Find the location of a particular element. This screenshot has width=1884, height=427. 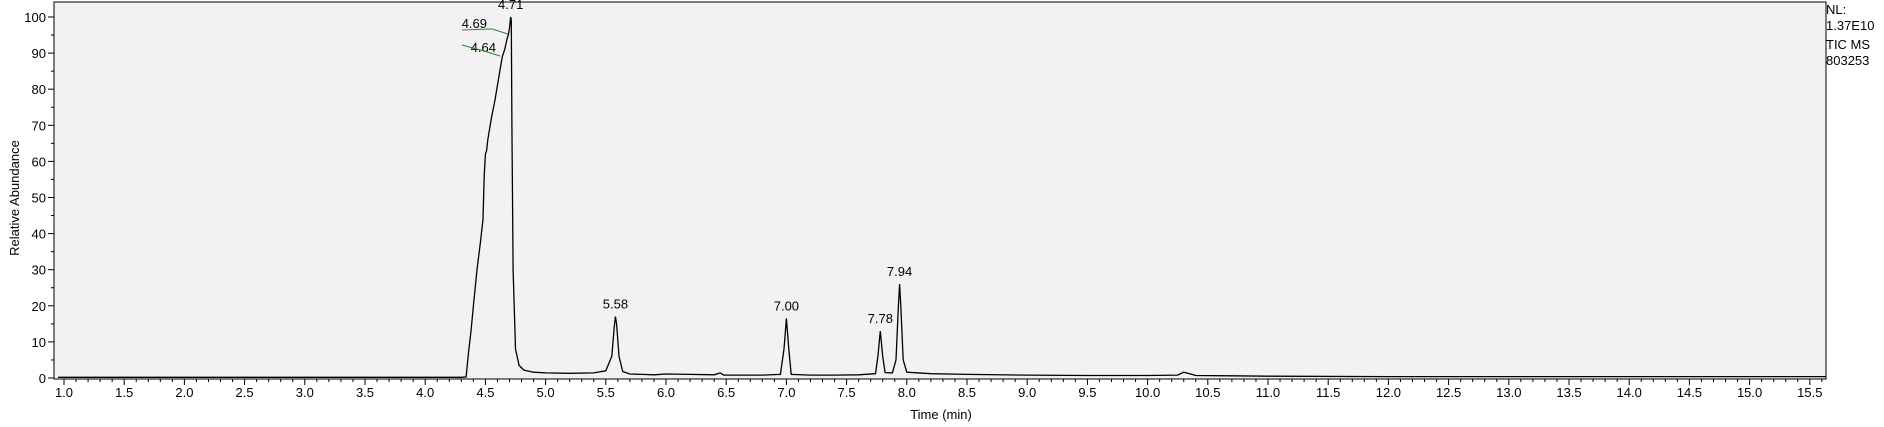

x-tick-label: 10.0 is located at coordinates (1147, 392).